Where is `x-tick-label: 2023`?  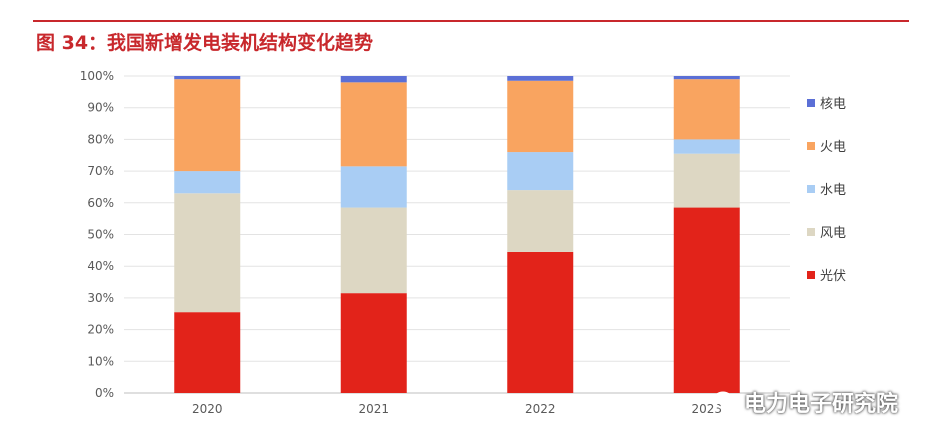 x-tick-label: 2023 is located at coordinates (706, 409).